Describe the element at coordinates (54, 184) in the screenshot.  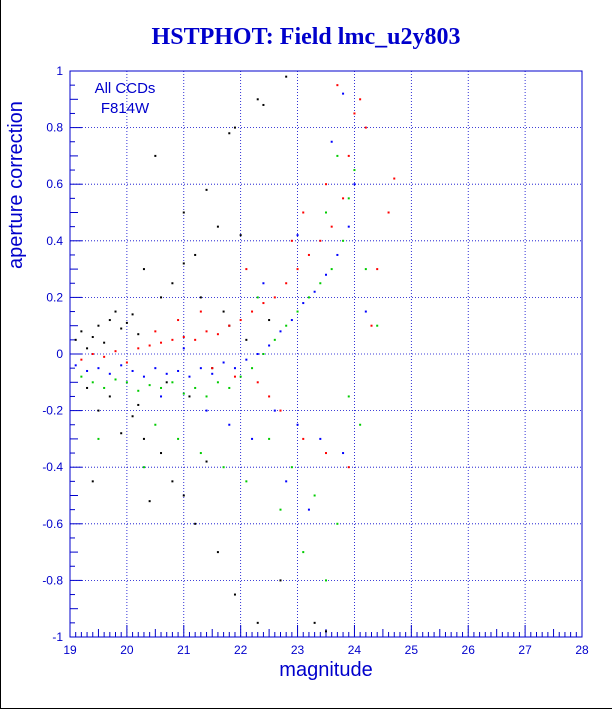
I see `y-tick-label: 0.6` at that location.